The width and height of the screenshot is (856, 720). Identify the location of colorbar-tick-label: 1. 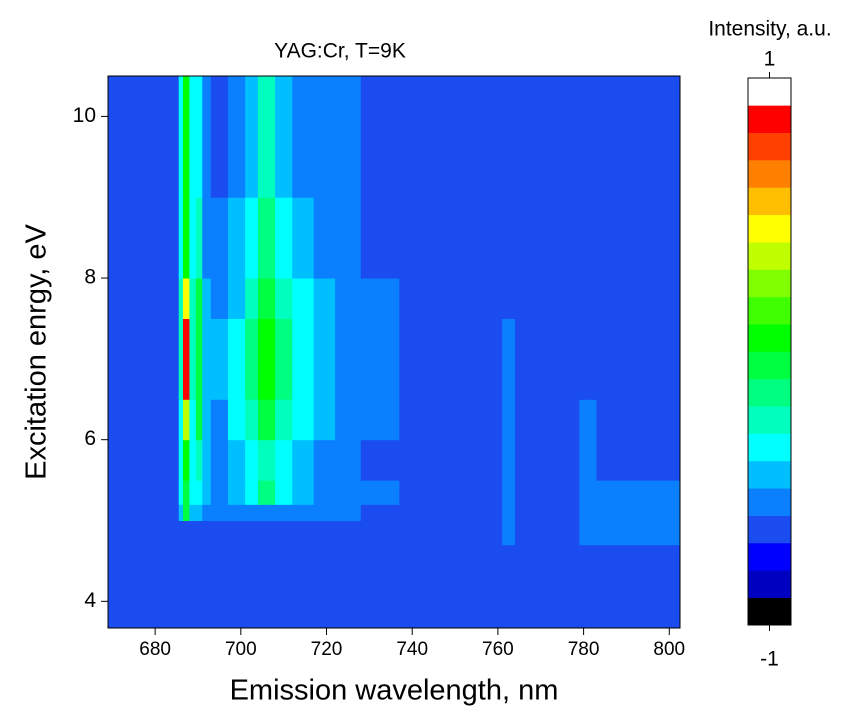
(770, 59).